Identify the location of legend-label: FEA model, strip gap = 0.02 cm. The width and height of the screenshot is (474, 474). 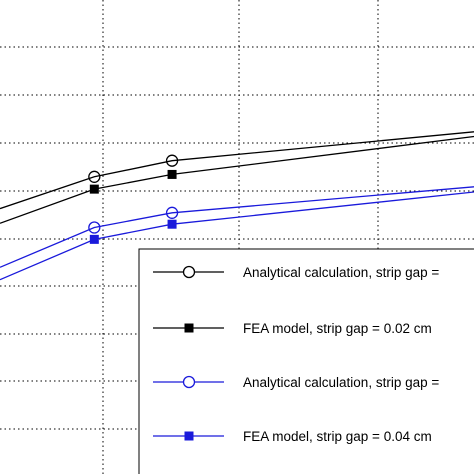
(337, 328).